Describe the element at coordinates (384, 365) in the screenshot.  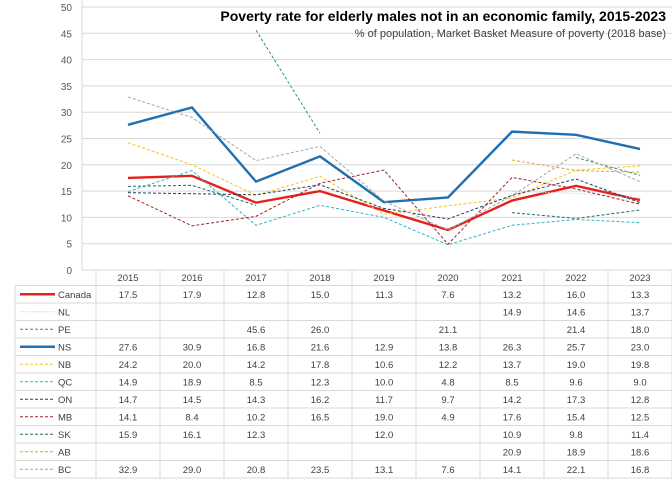
I see `data-label: 10.6` at that location.